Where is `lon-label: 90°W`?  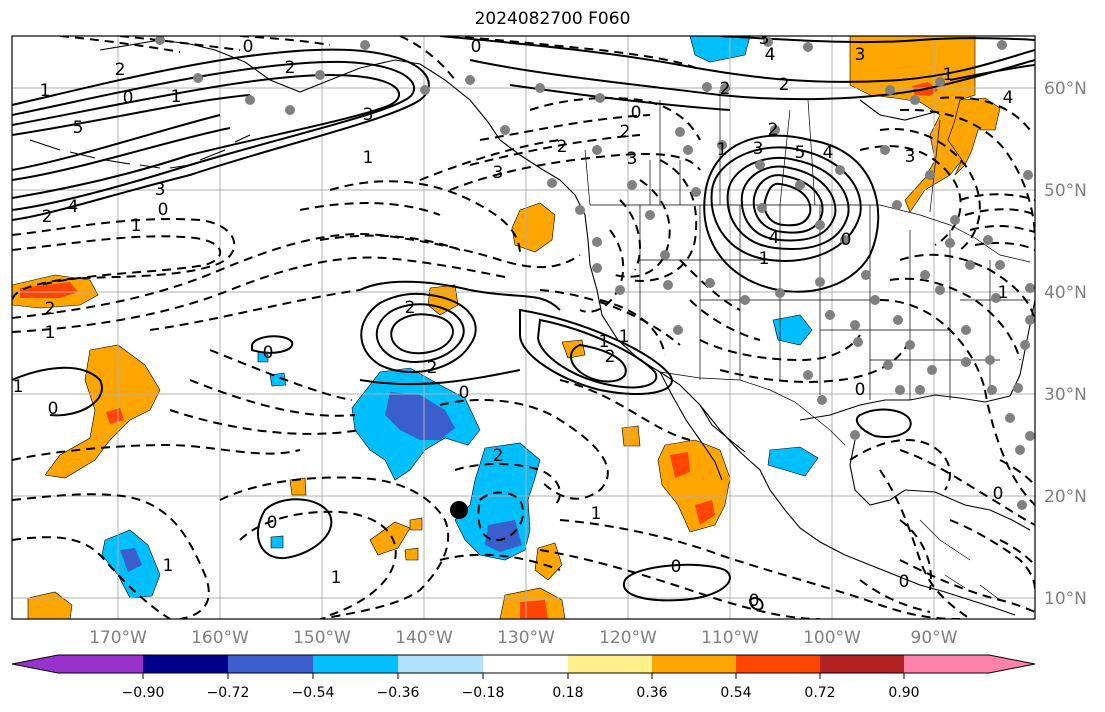 lon-label: 90°W is located at coordinates (934, 638).